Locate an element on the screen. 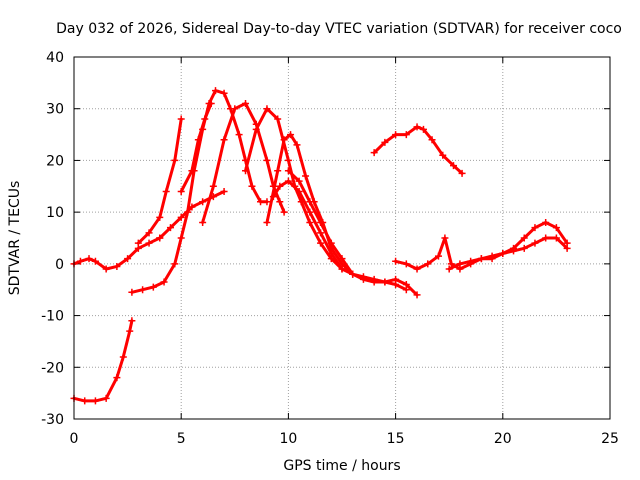 This screenshot has width=640, height=480. y-tick-labels: -30 -20 -10 0 10 20 30 40 is located at coordinates (52, 239).